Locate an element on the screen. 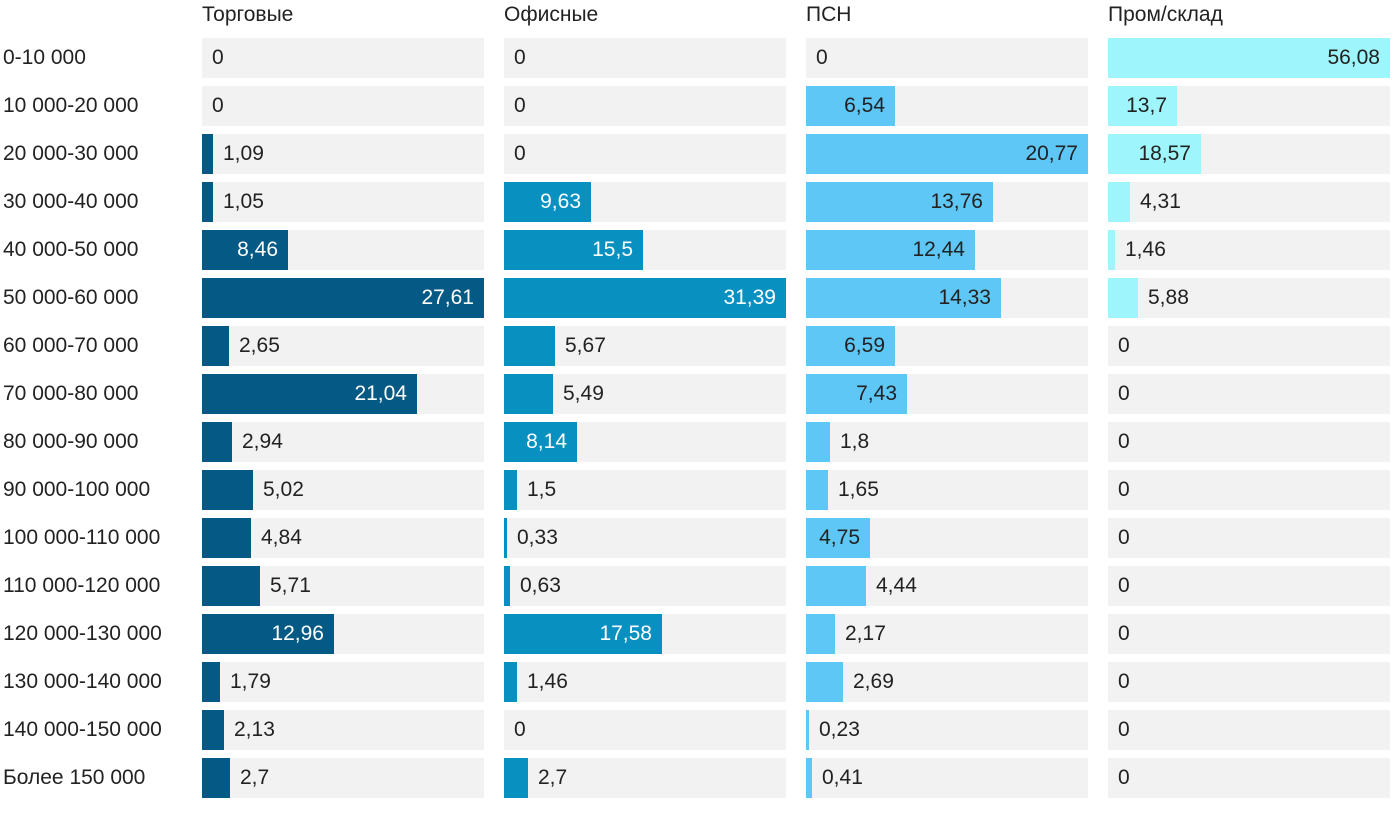 The height and width of the screenshot is (814, 1400). category-label: Более 150 000 is located at coordinates (74, 777).